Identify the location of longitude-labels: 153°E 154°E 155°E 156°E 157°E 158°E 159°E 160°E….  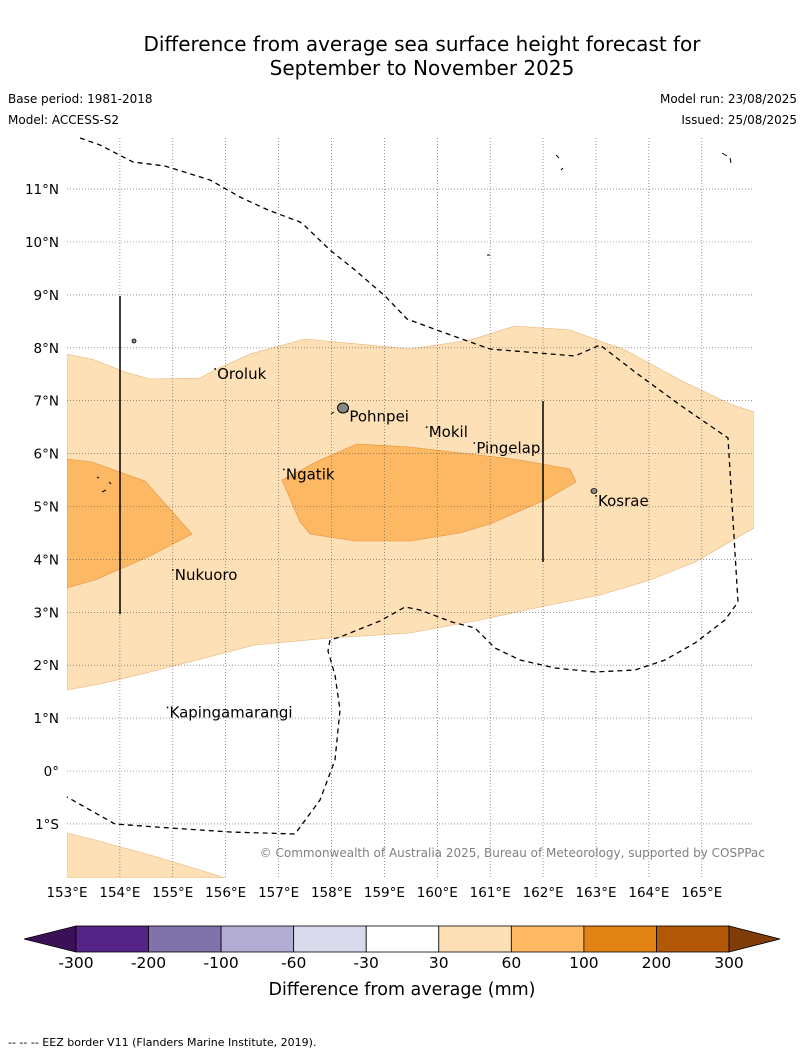
(384, 893).